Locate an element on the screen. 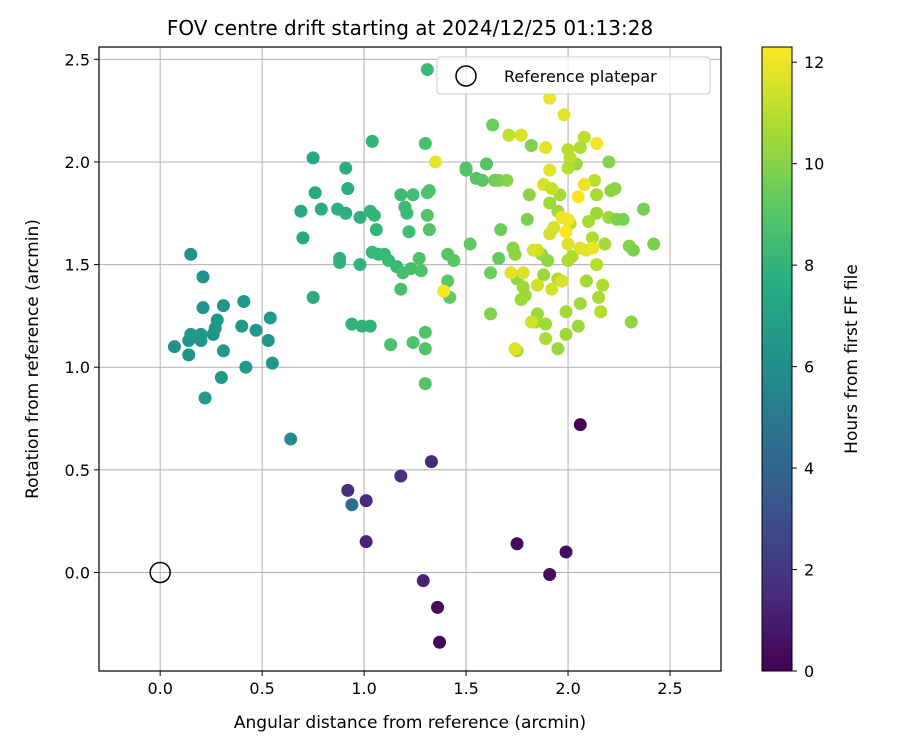 This screenshot has height=750, width=900. legend-label: Reference platepar is located at coordinates (580, 76).